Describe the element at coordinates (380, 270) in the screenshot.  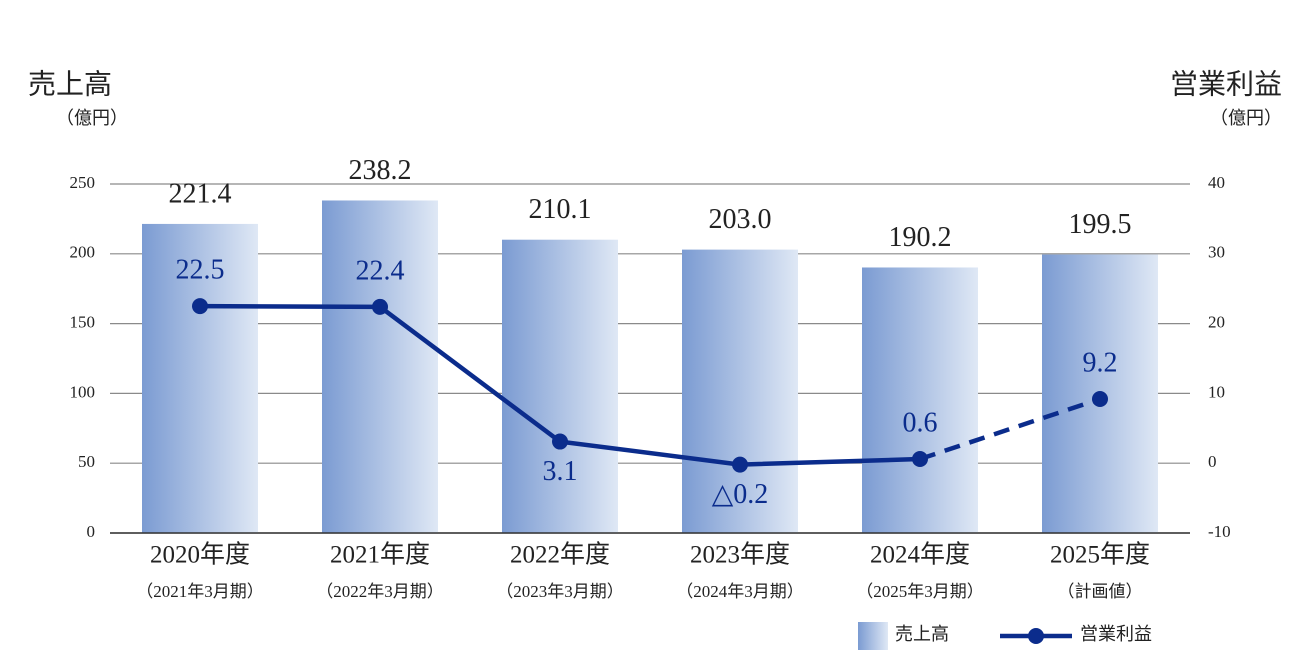
I see `line-value-label: 22.4` at that location.